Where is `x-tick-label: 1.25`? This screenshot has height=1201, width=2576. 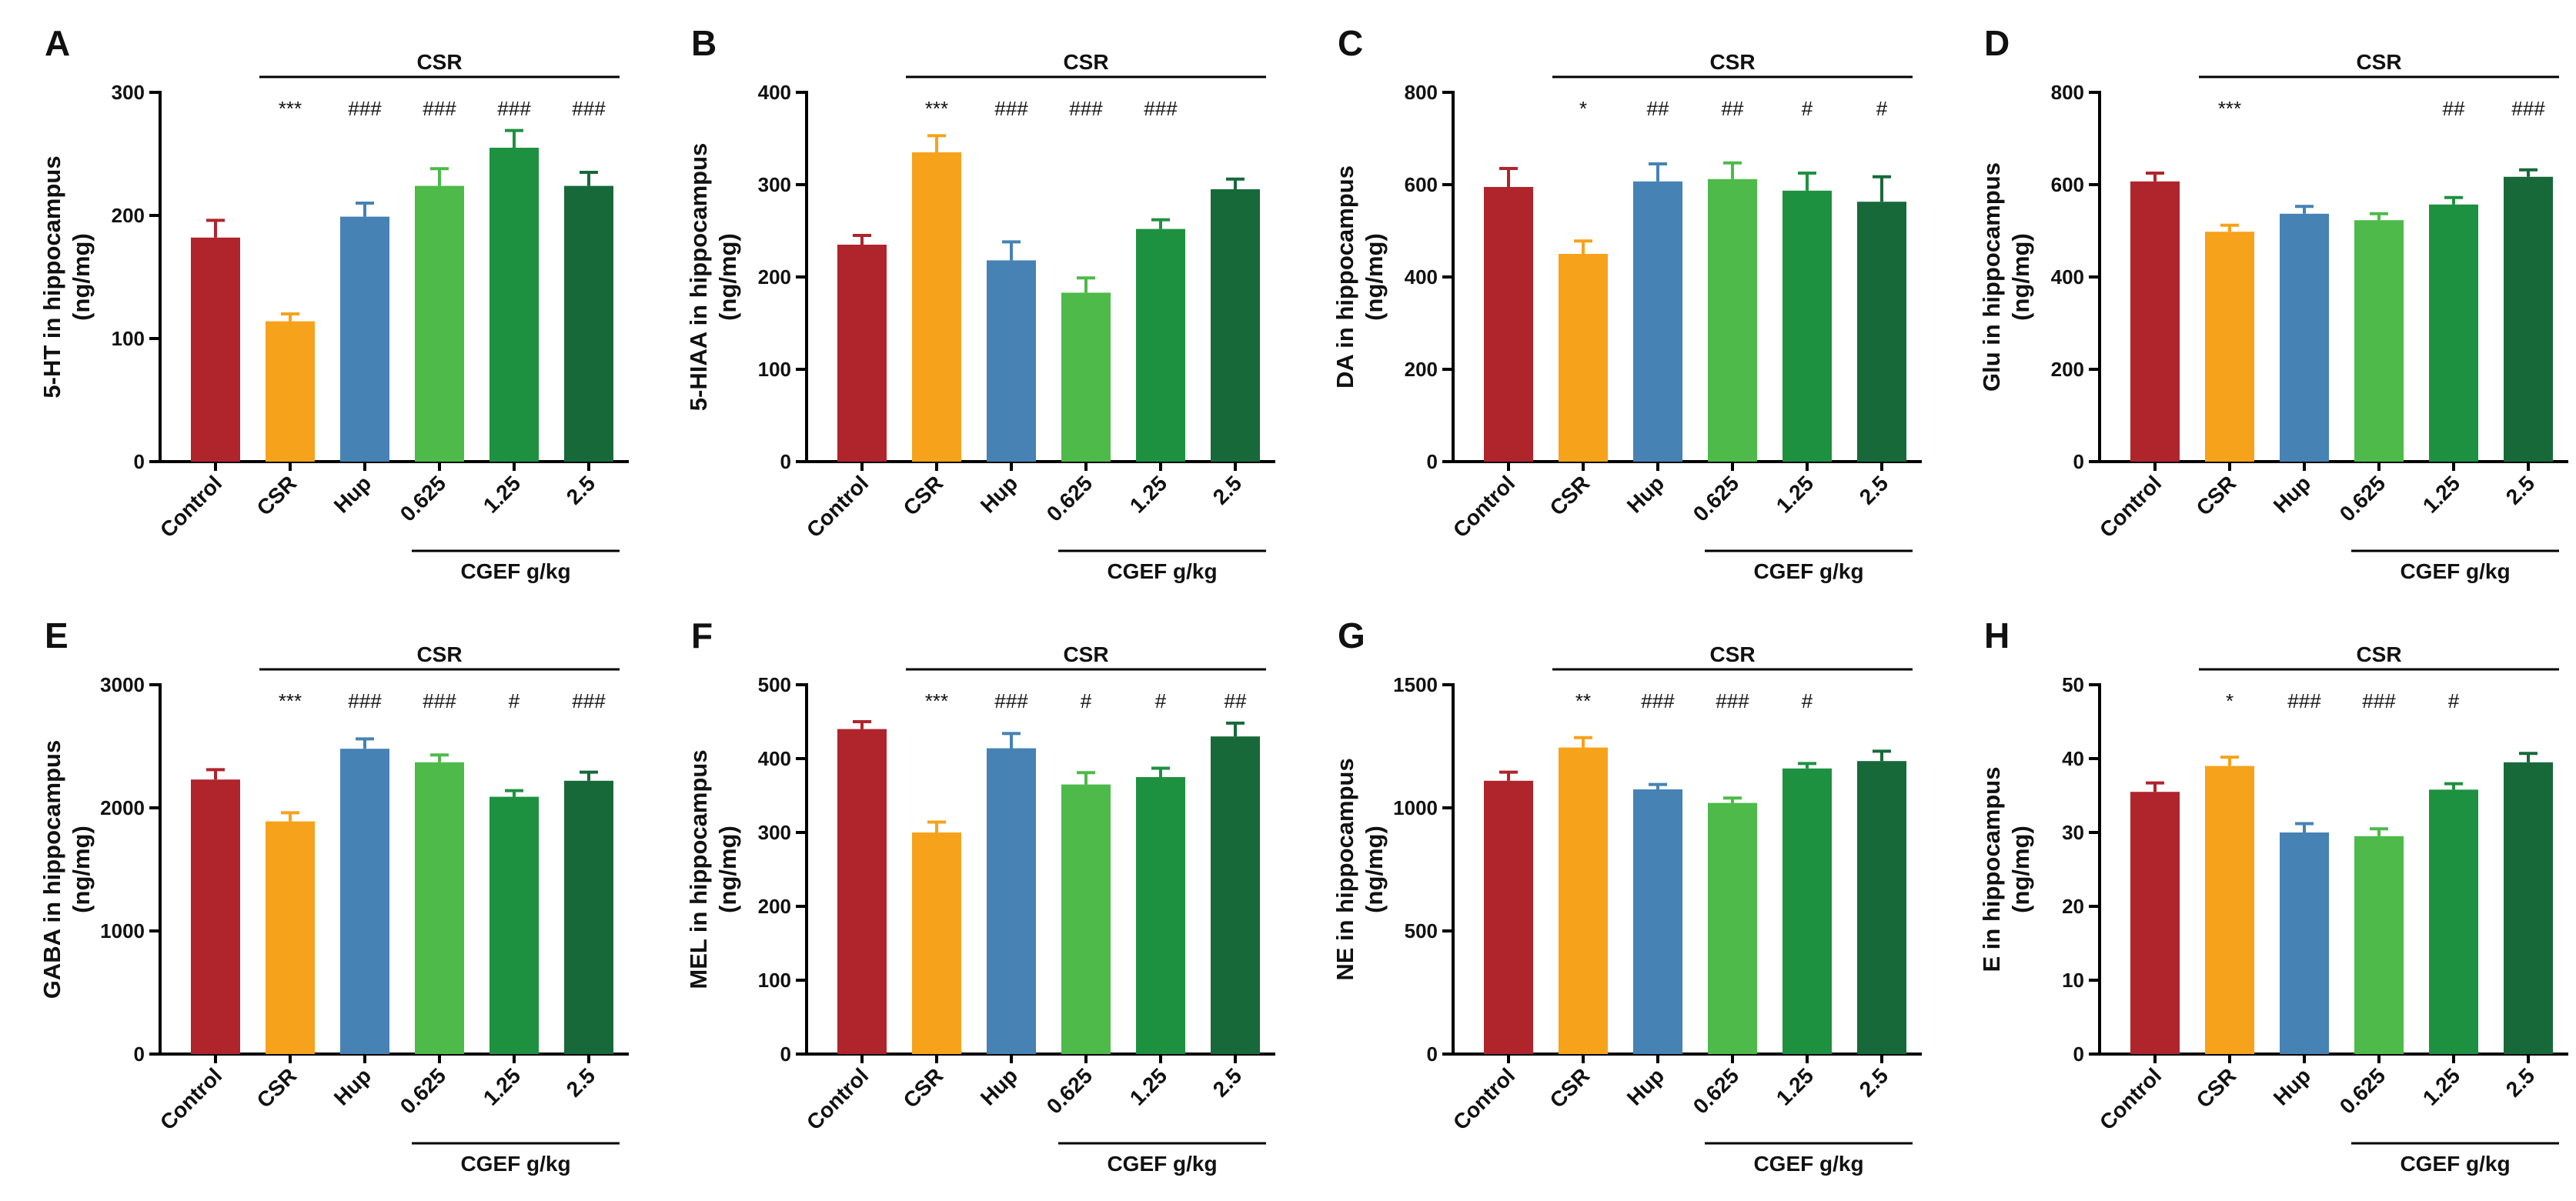
x-tick-label: 1.25 is located at coordinates (2441, 494).